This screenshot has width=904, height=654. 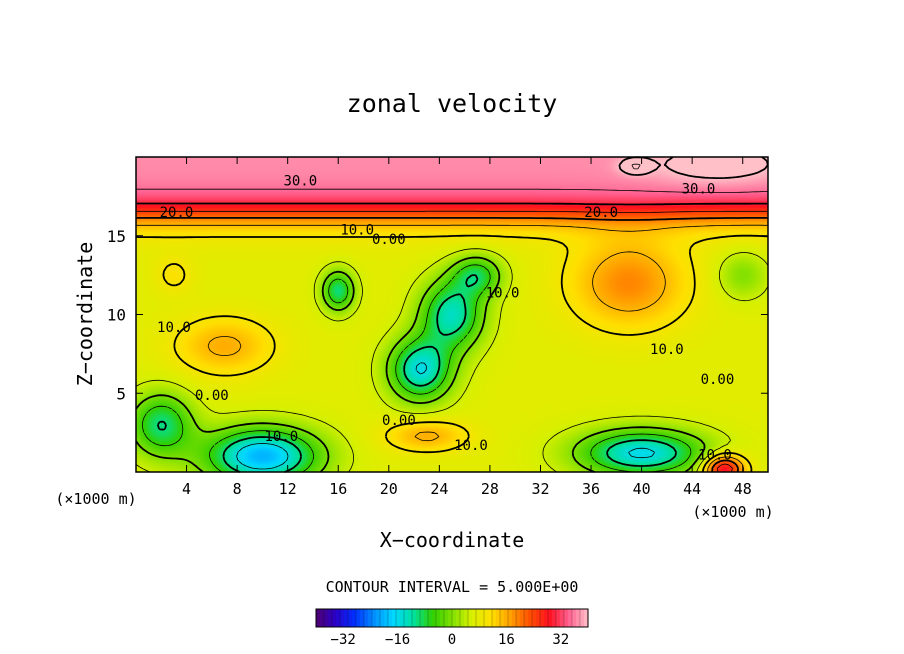 I want to click on x-tick-label: 44, so click(x=692, y=489).